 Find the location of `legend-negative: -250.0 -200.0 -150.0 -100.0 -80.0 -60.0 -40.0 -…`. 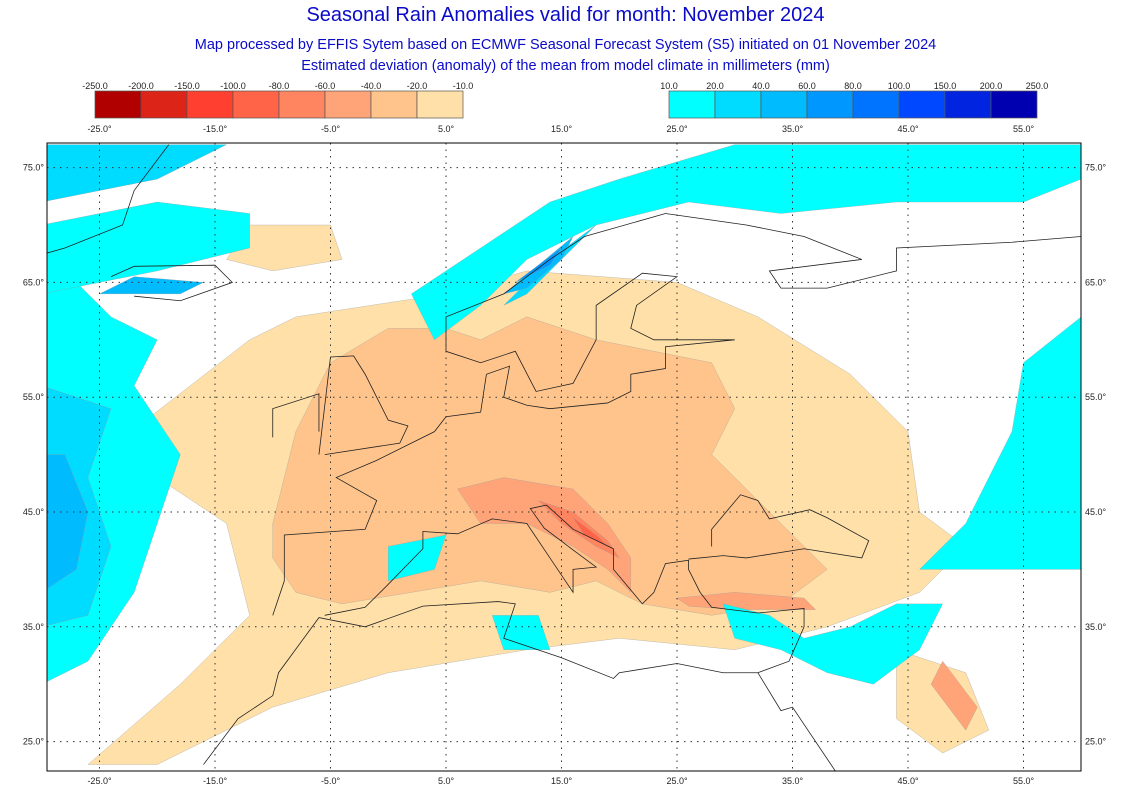

legend-negative: -250.0 -200.0 -150.0 -100.0 -80.0 -60.0 -40.0 -… is located at coordinates (278, 100).